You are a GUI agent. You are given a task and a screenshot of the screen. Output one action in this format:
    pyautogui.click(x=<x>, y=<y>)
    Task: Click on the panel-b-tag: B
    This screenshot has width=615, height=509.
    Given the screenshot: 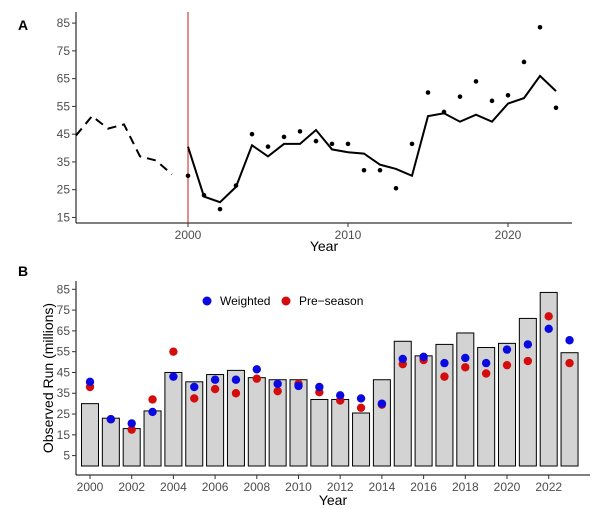 What is the action you would take?
    pyautogui.click(x=23, y=271)
    